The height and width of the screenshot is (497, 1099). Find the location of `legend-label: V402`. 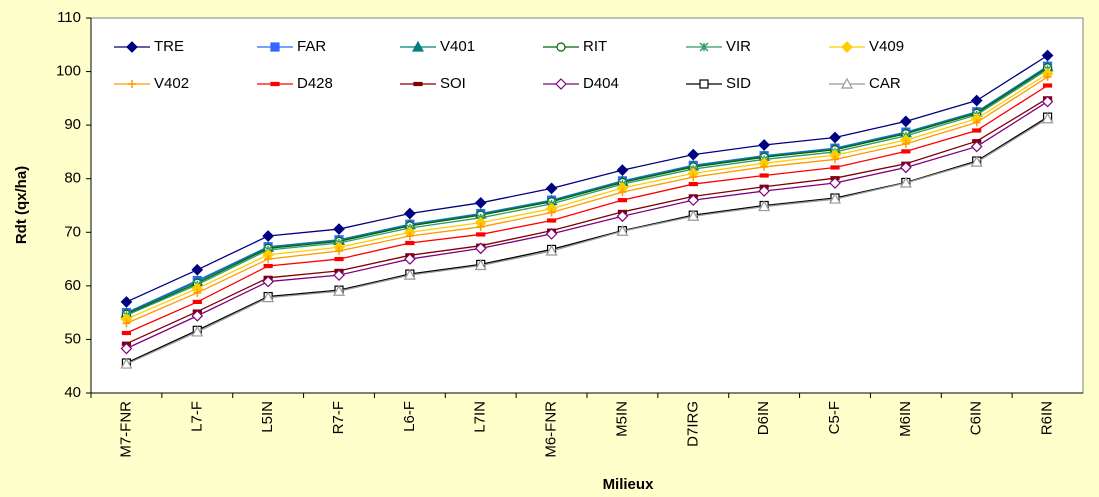

legend-label: V402 is located at coordinates (171, 83).